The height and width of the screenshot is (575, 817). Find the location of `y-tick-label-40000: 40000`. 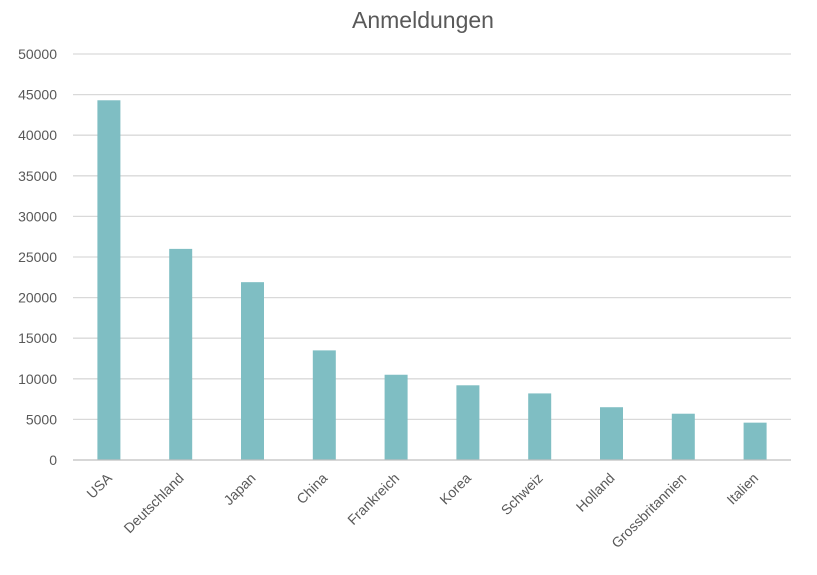

y-tick-label-40000: 40000 is located at coordinates (37, 135).